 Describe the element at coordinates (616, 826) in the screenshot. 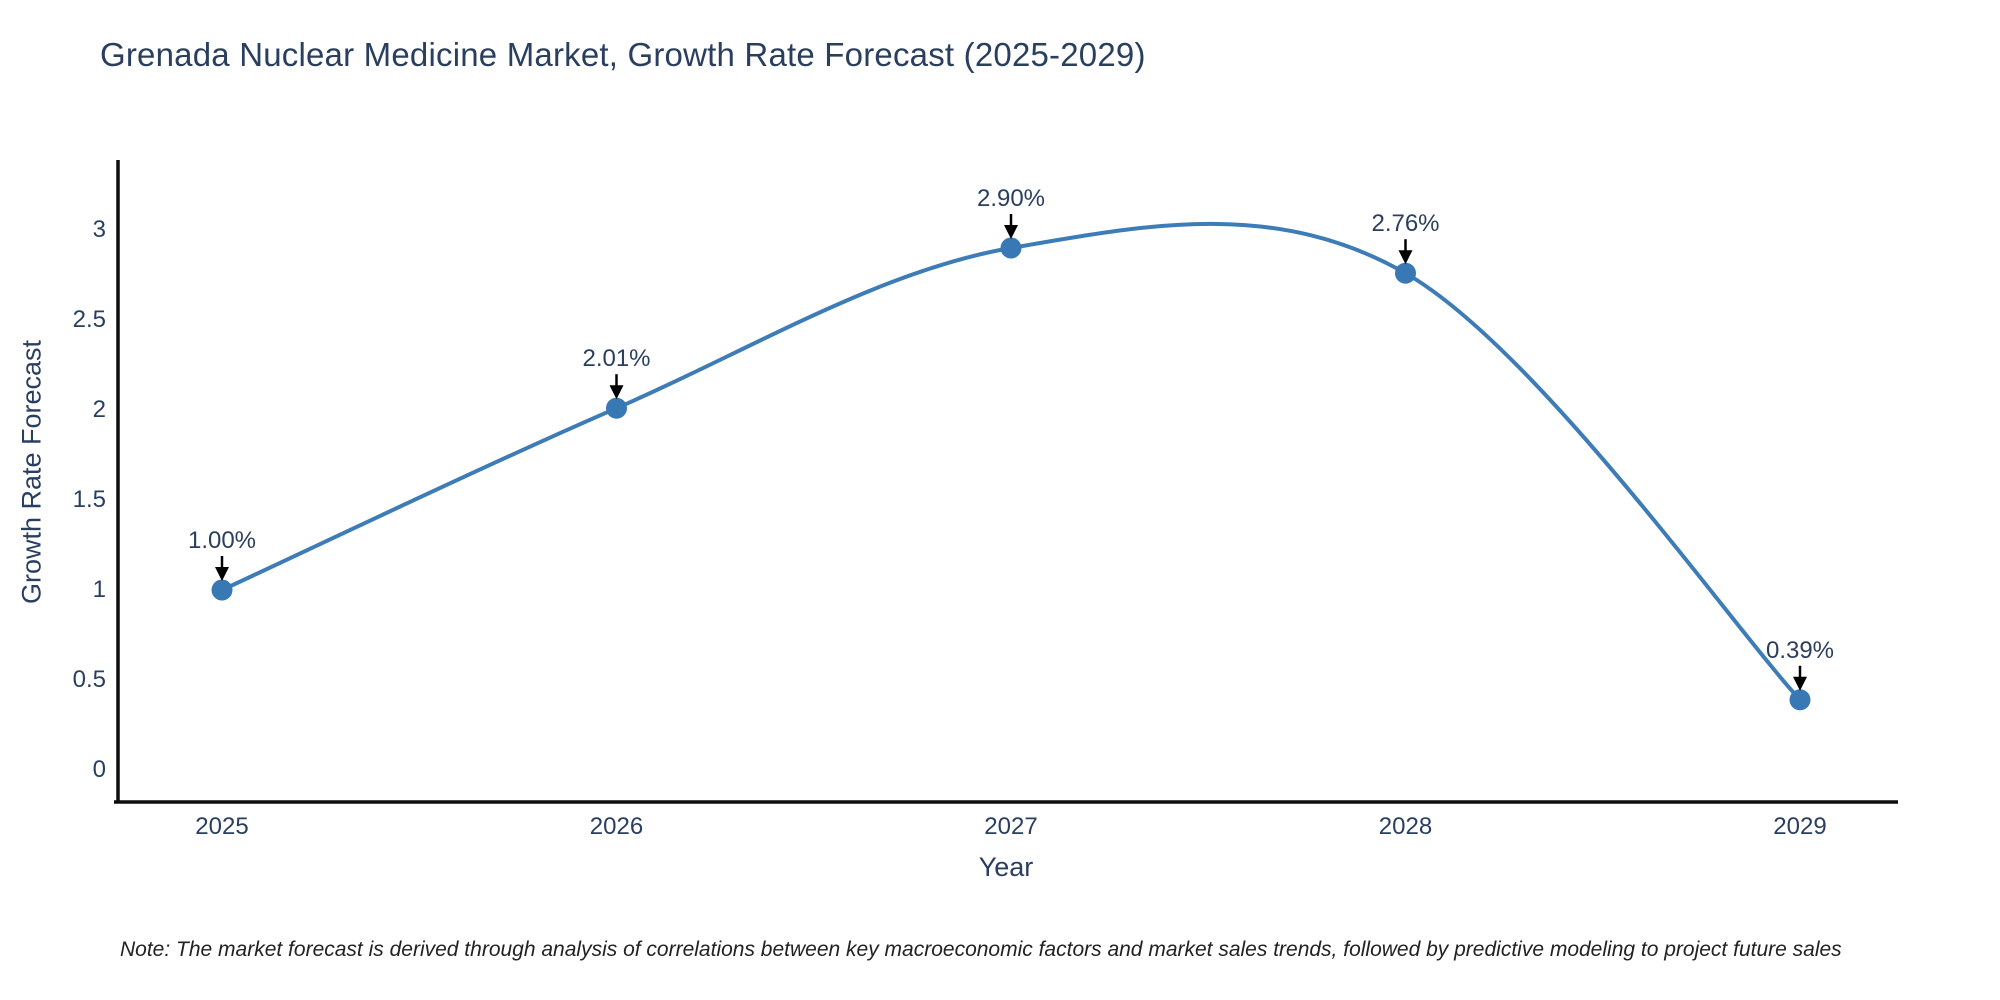

I see `x-tick-label: 2026` at that location.